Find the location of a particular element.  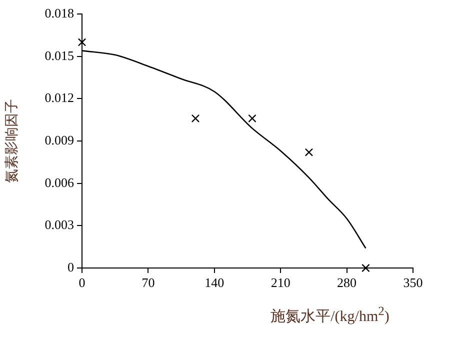

y-axis-title: 氮素影响因子 is located at coordinates (12, 141).